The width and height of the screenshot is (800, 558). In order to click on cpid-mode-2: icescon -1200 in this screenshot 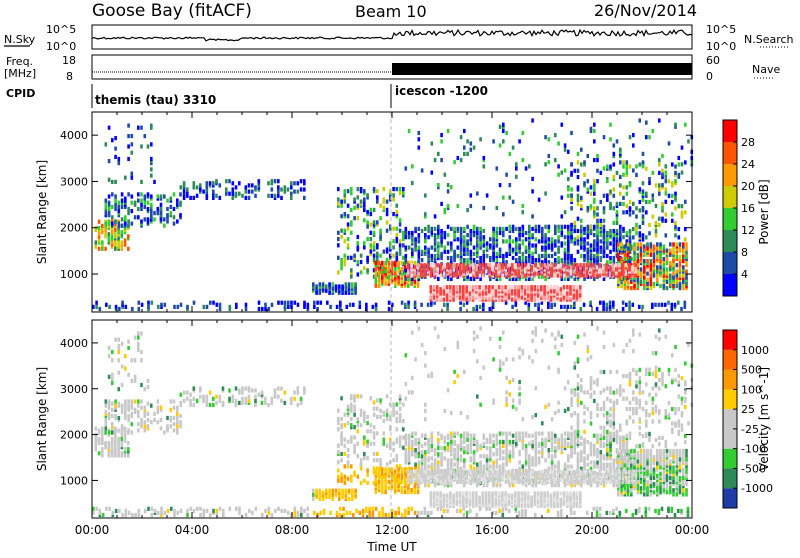, I will do `click(441, 91)`.